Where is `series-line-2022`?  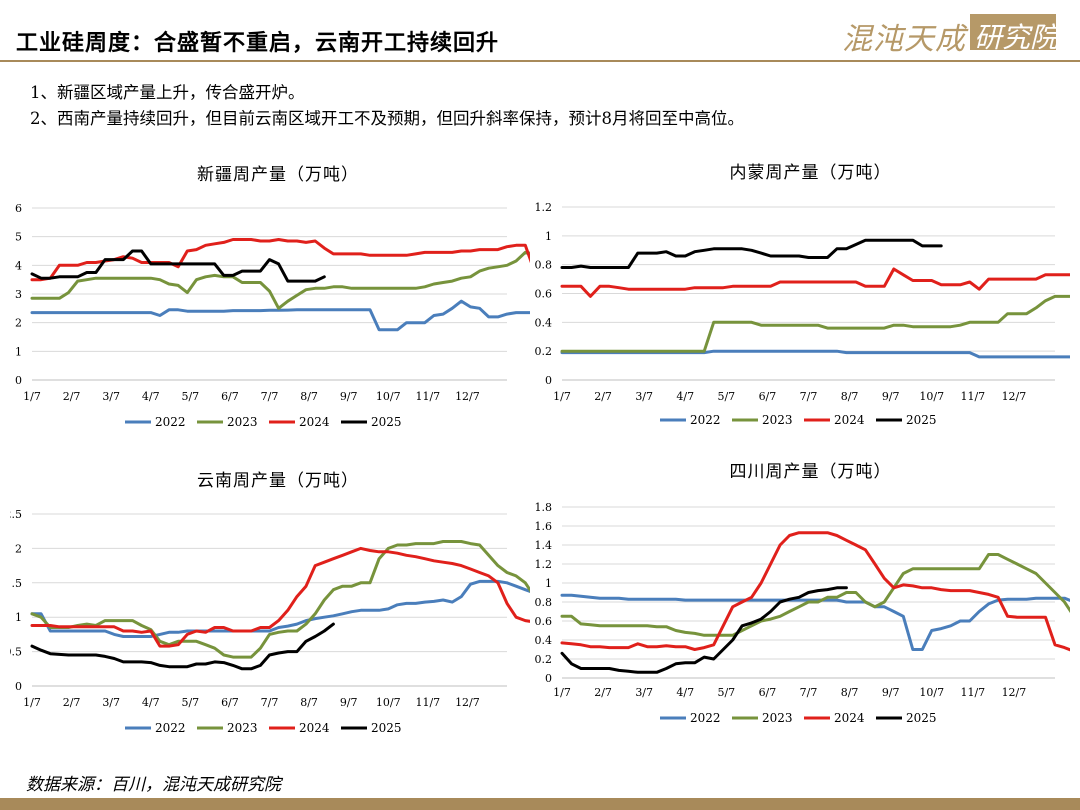 series-line-2022 is located at coordinates (815, 622).